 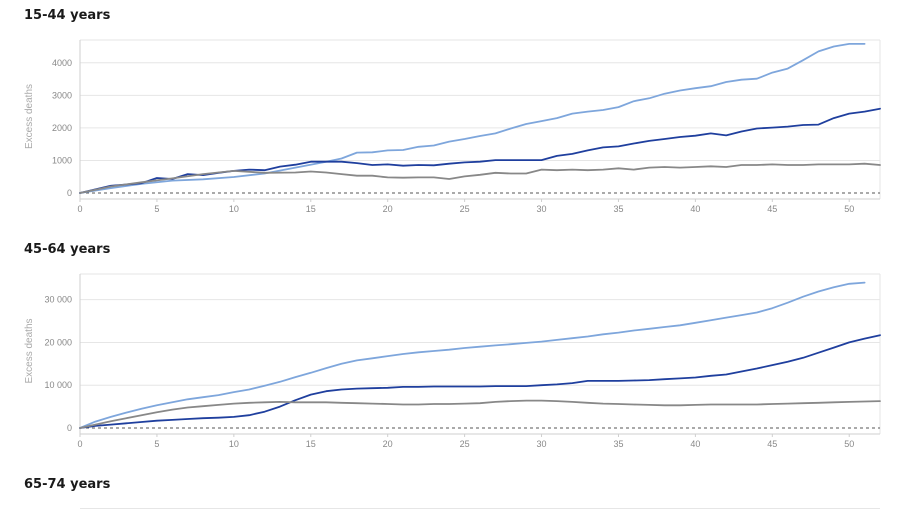 What do you see at coordinates (62, 95) in the screenshot?
I see `y-tick-label: 3000` at bounding box center [62, 95].